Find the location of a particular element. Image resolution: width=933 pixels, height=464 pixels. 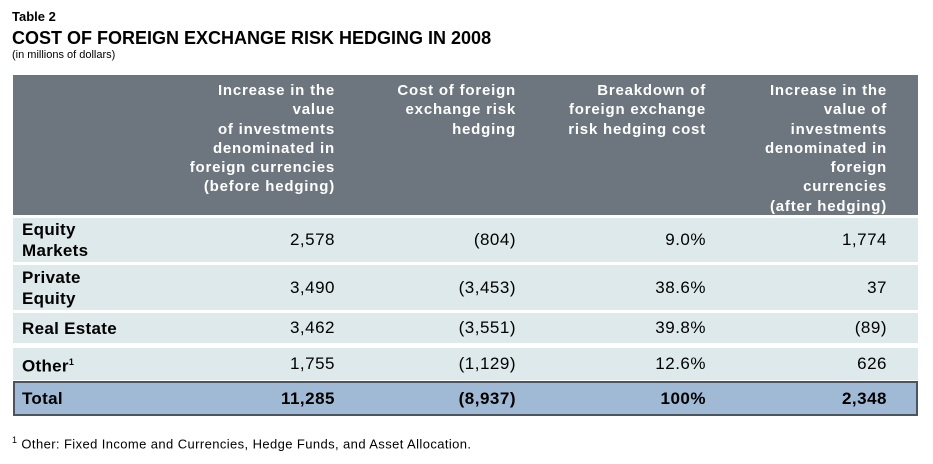

row-label: Real Estate is located at coordinates (69, 328).